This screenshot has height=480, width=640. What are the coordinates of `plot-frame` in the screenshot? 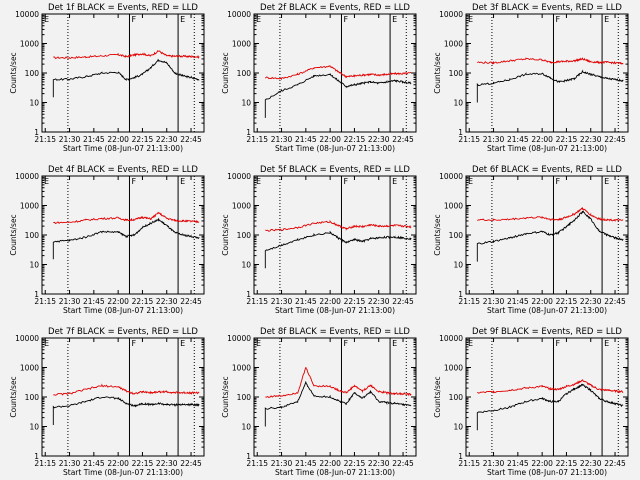 It's located at (123, 73).